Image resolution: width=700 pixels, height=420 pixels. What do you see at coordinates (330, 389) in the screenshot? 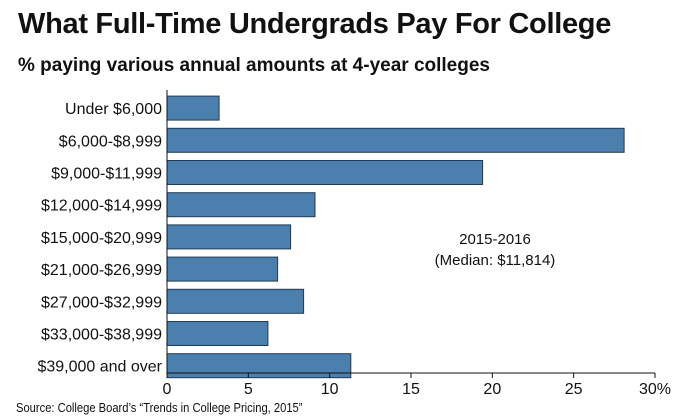
I see `x-tick-label: 10` at bounding box center [330, 389].